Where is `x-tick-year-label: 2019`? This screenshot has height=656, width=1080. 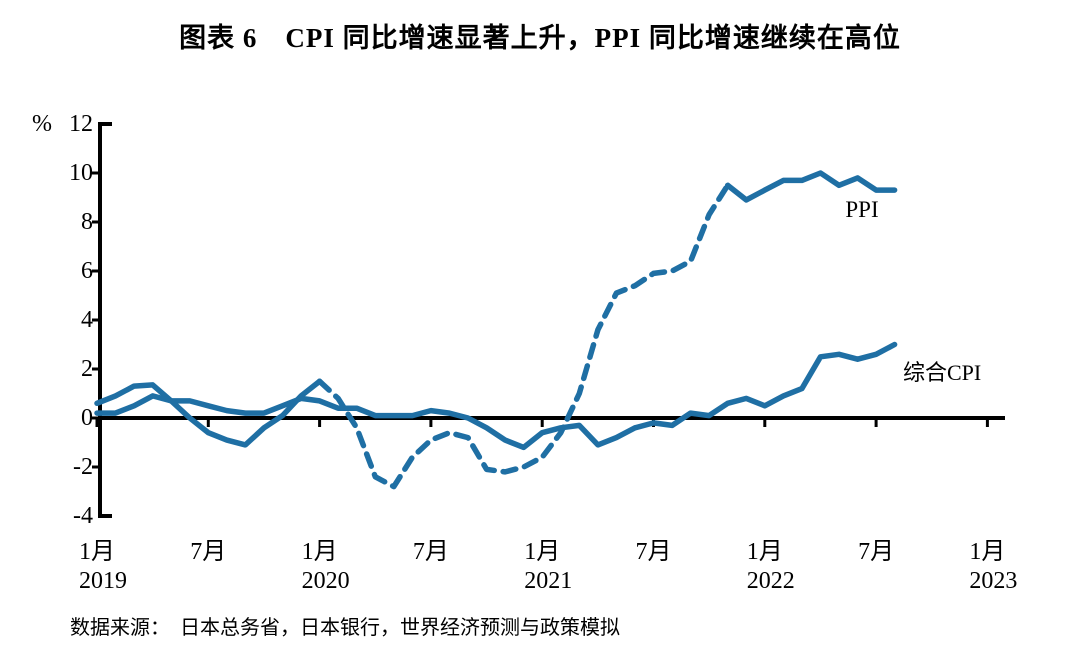
x-tick-year-label: 2019 is located at coordinates (103, 581).